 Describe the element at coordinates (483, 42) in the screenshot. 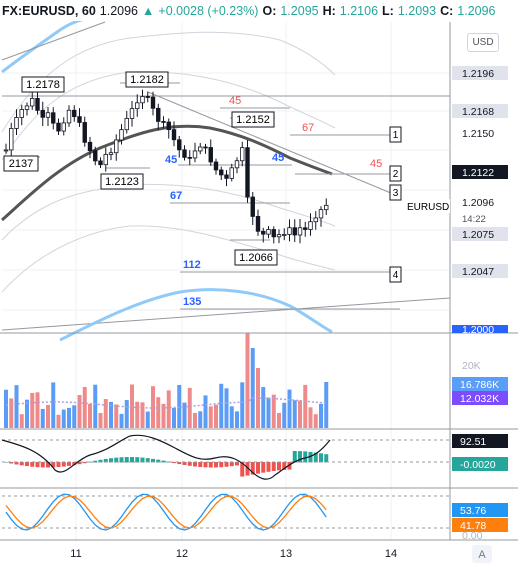

I see `currency-button: USD` at that location.